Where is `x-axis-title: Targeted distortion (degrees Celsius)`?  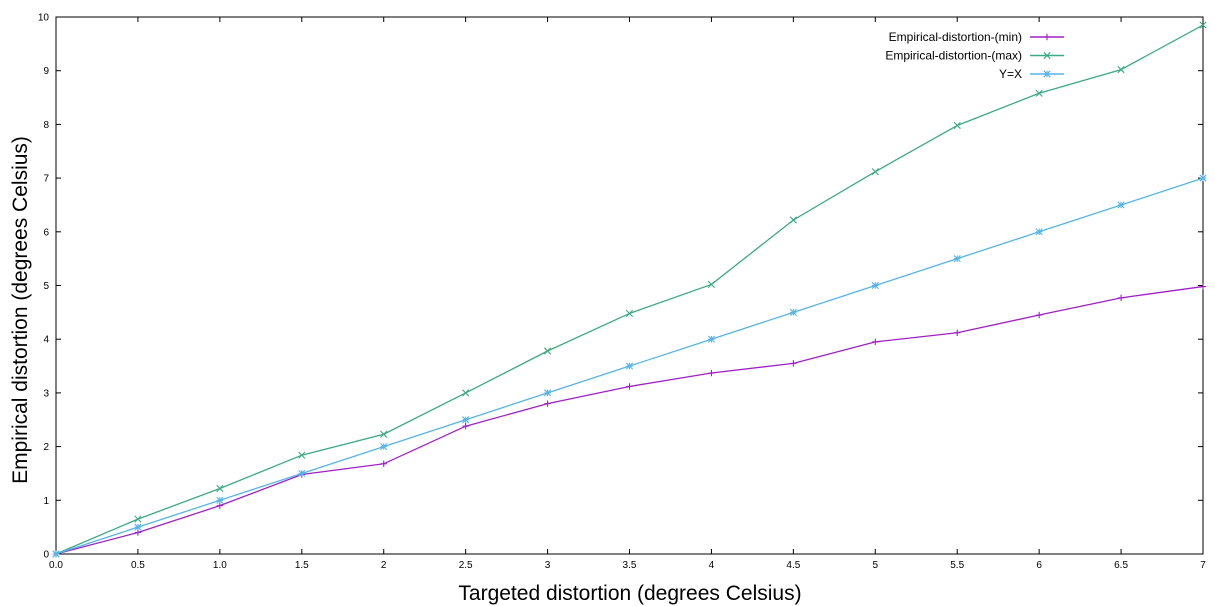
x-axis-title: Targeted distortion (degrees Celsius) is located at coordinates (629, 593).